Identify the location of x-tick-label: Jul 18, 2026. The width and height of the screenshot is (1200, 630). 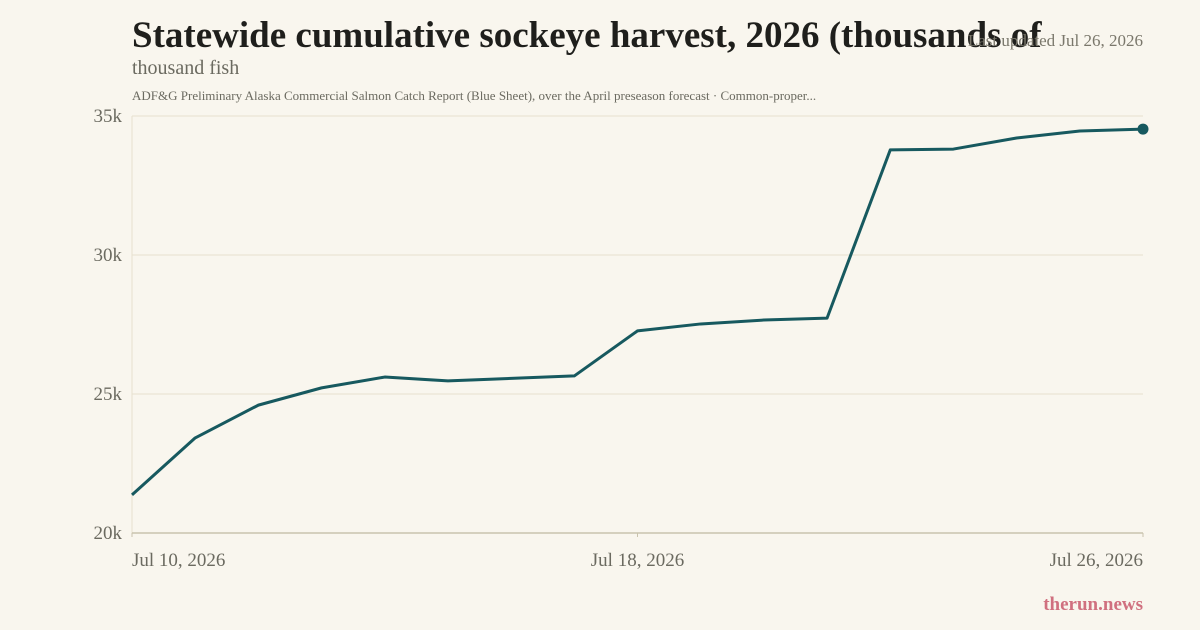
(637, 560).